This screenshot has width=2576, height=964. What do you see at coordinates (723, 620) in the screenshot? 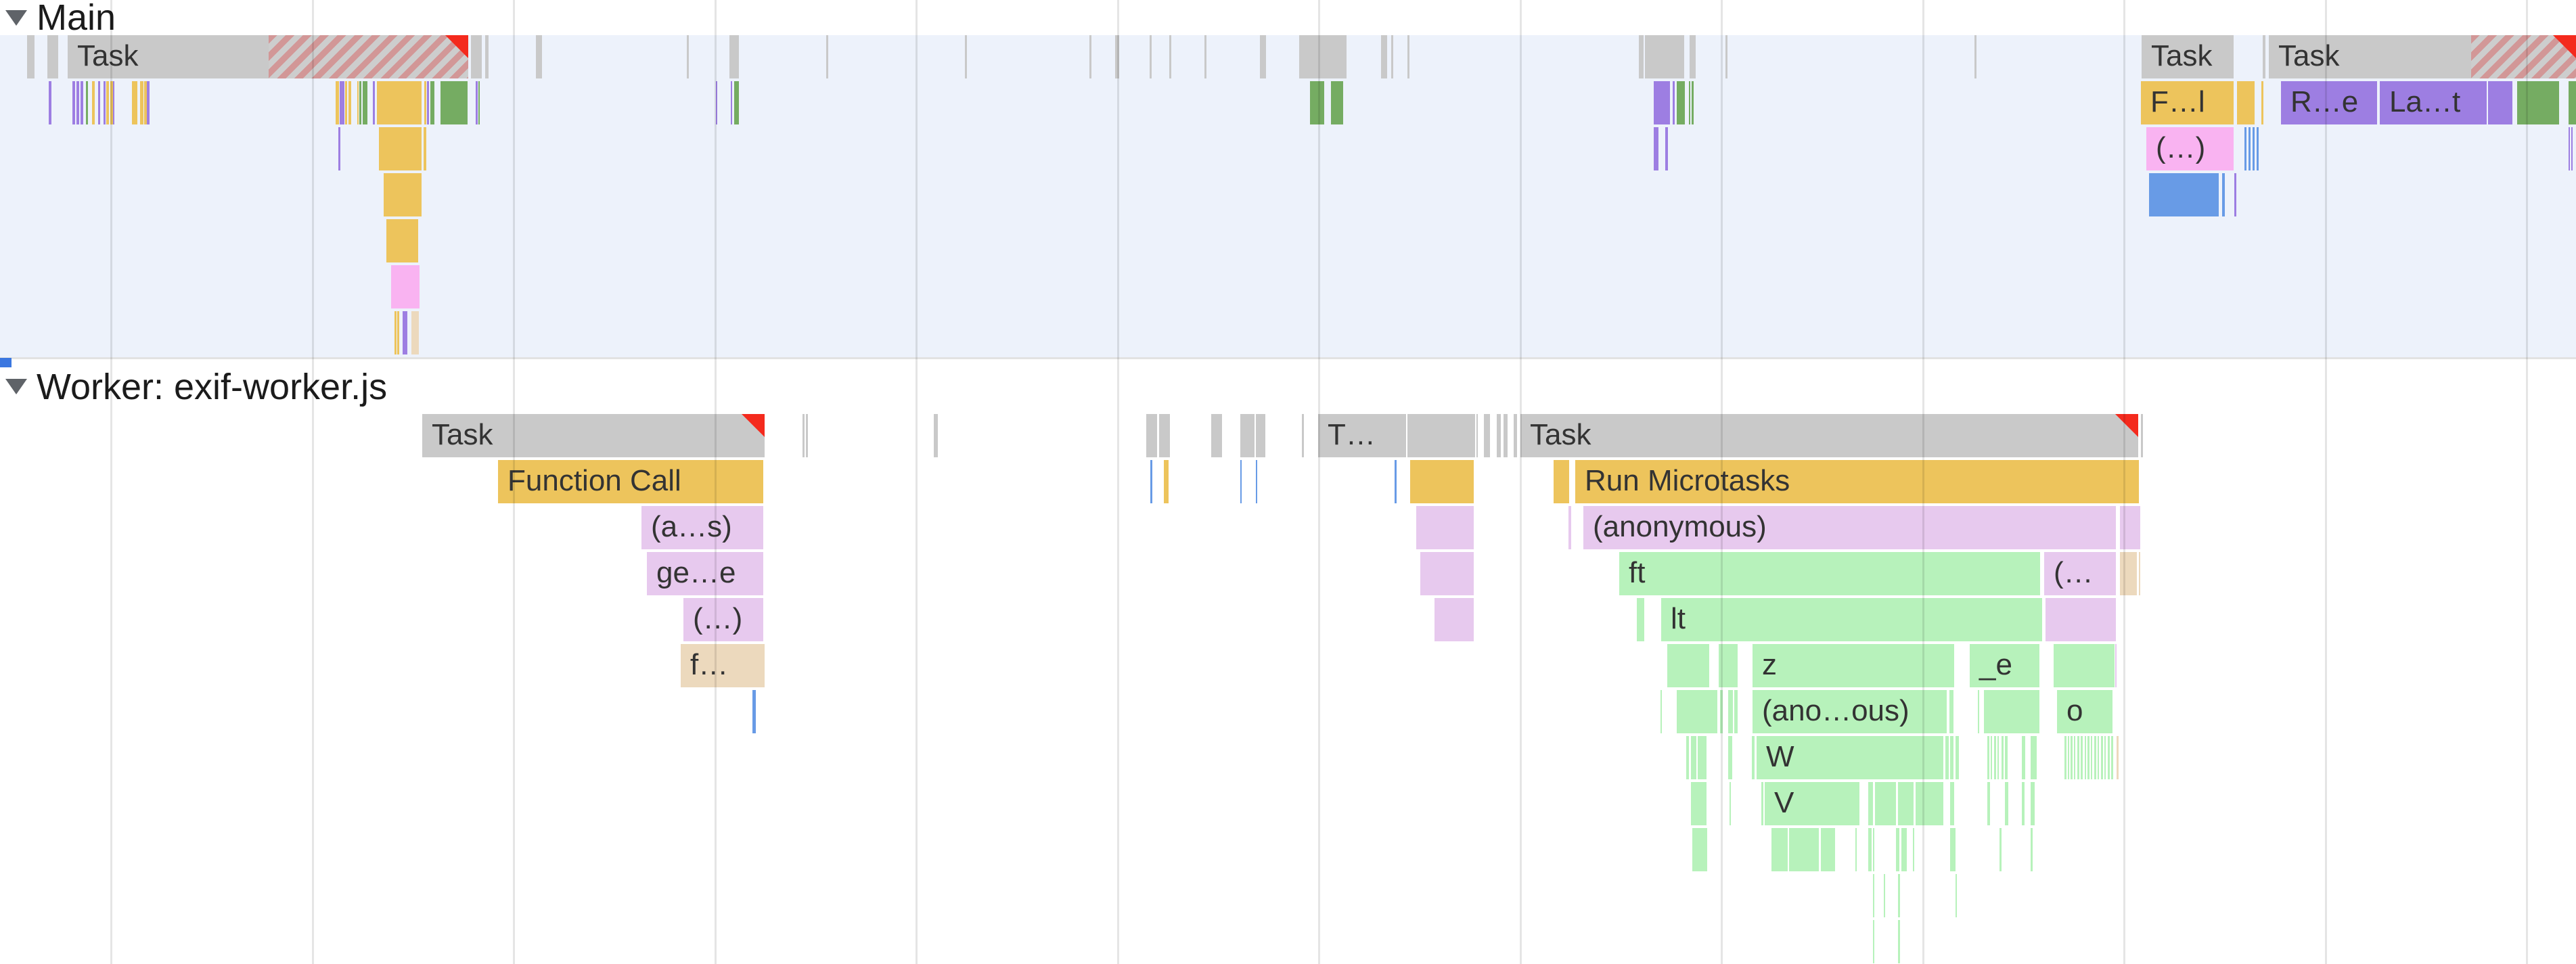
I see `flame-bar-: (…)` at bounding box center [723, 620].